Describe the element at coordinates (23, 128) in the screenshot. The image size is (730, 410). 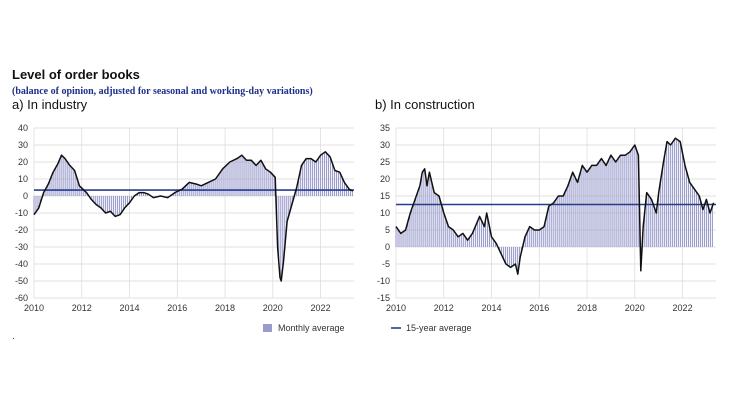
I see `y-tick-label: 40` at that location.